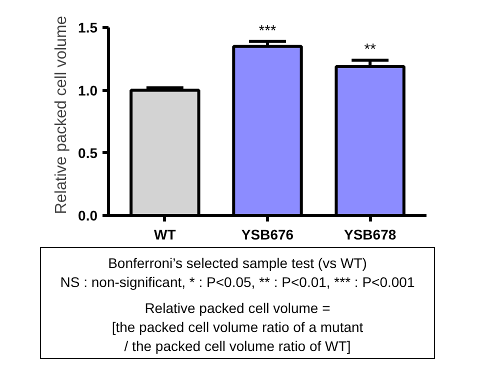 The width and height of the screenshot is (480, 370). I want to click on annotation: **, so click(370, 49).